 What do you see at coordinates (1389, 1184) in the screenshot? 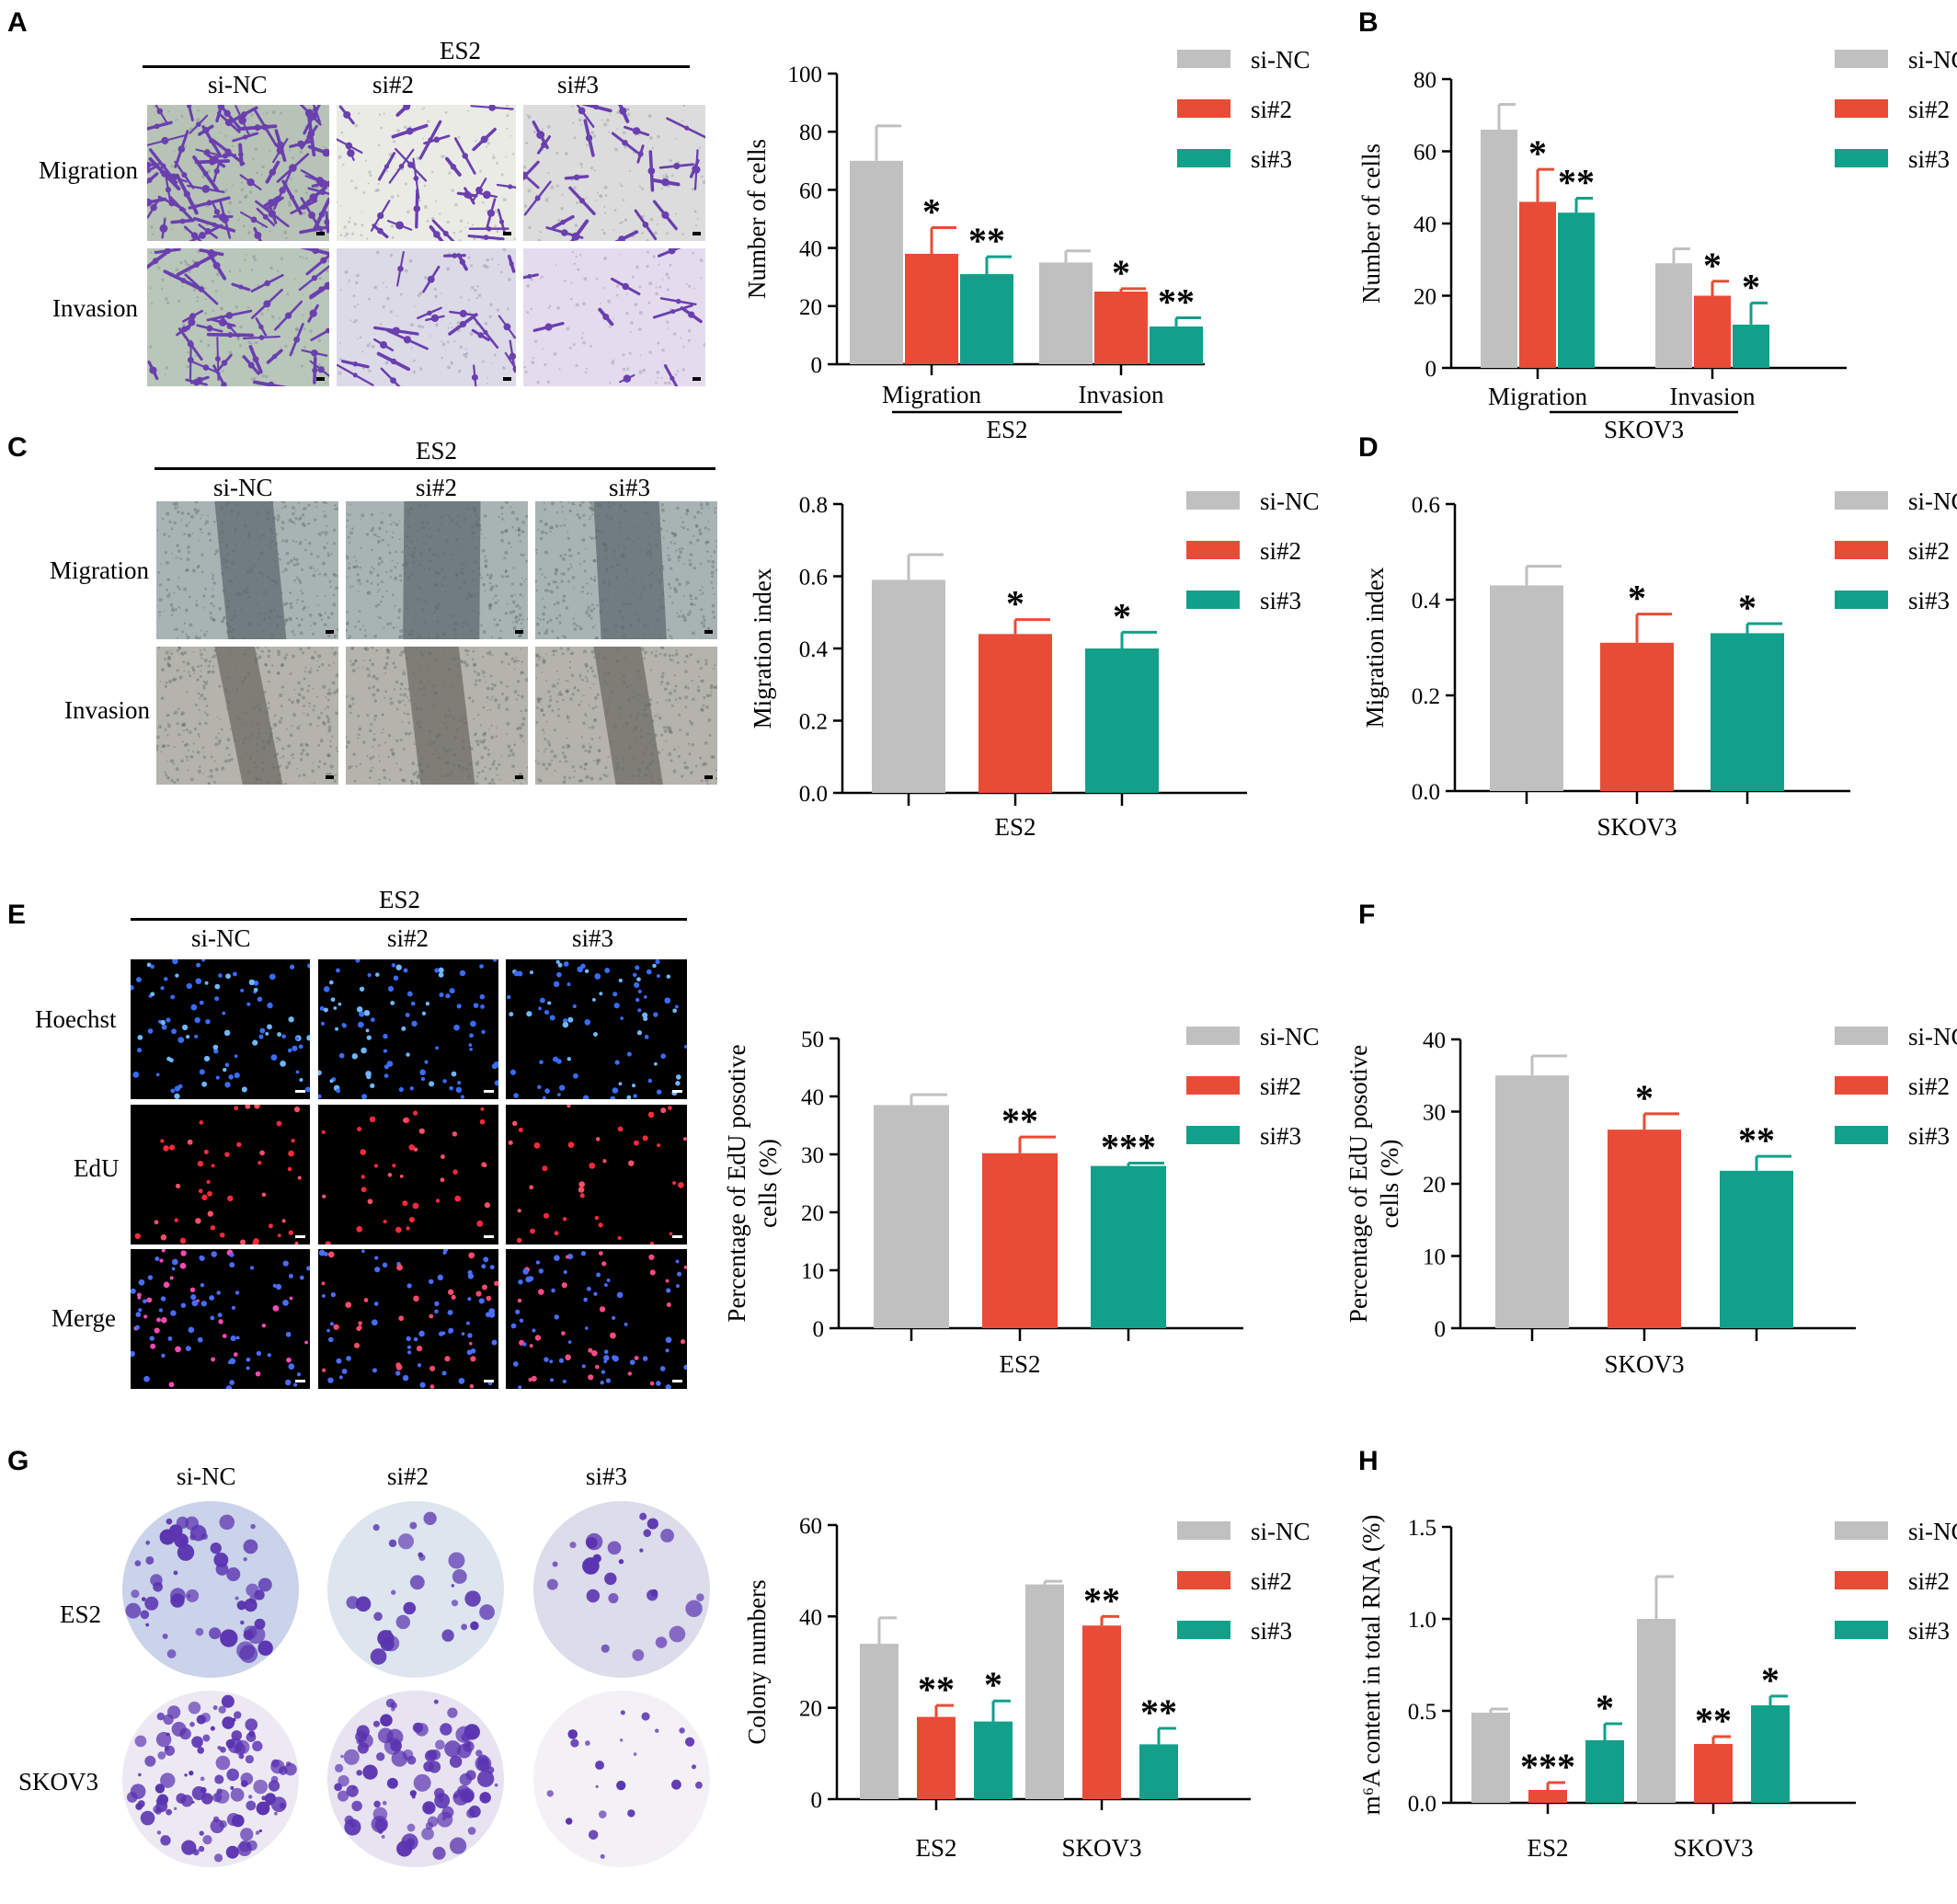
I see `y-axis-label: cells (%)` at bounding box center [1389, 1184].